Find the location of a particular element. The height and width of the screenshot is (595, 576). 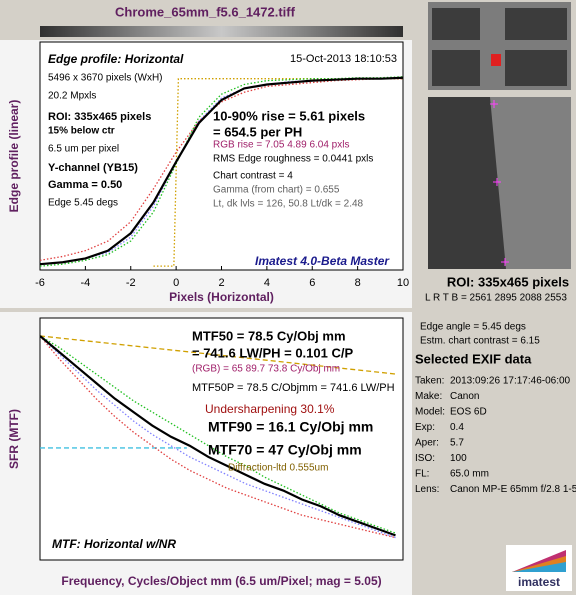

x-tick-label: 8 is located at coordinates (358, 283).